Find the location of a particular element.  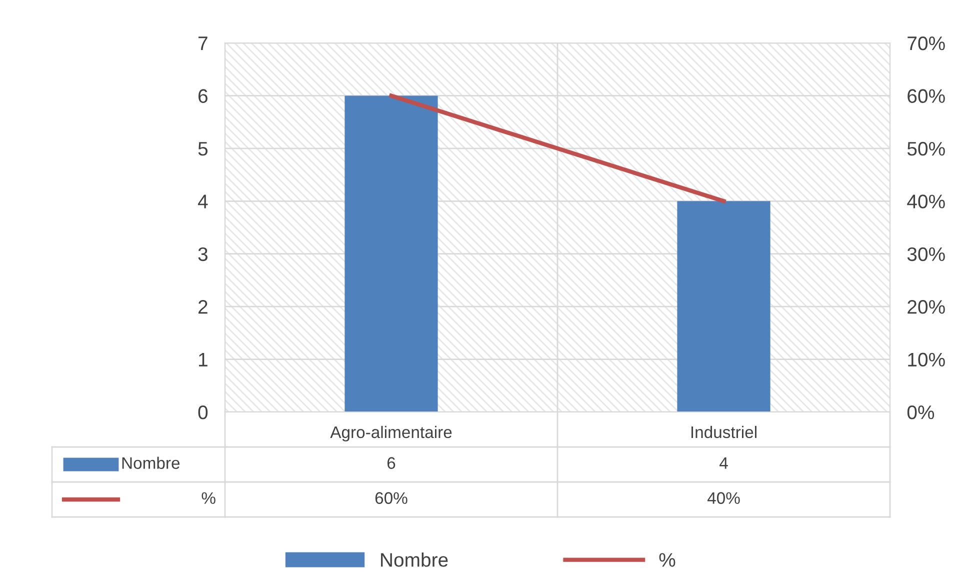

y-tick-label: 4 is located at coordinates (203, 201).